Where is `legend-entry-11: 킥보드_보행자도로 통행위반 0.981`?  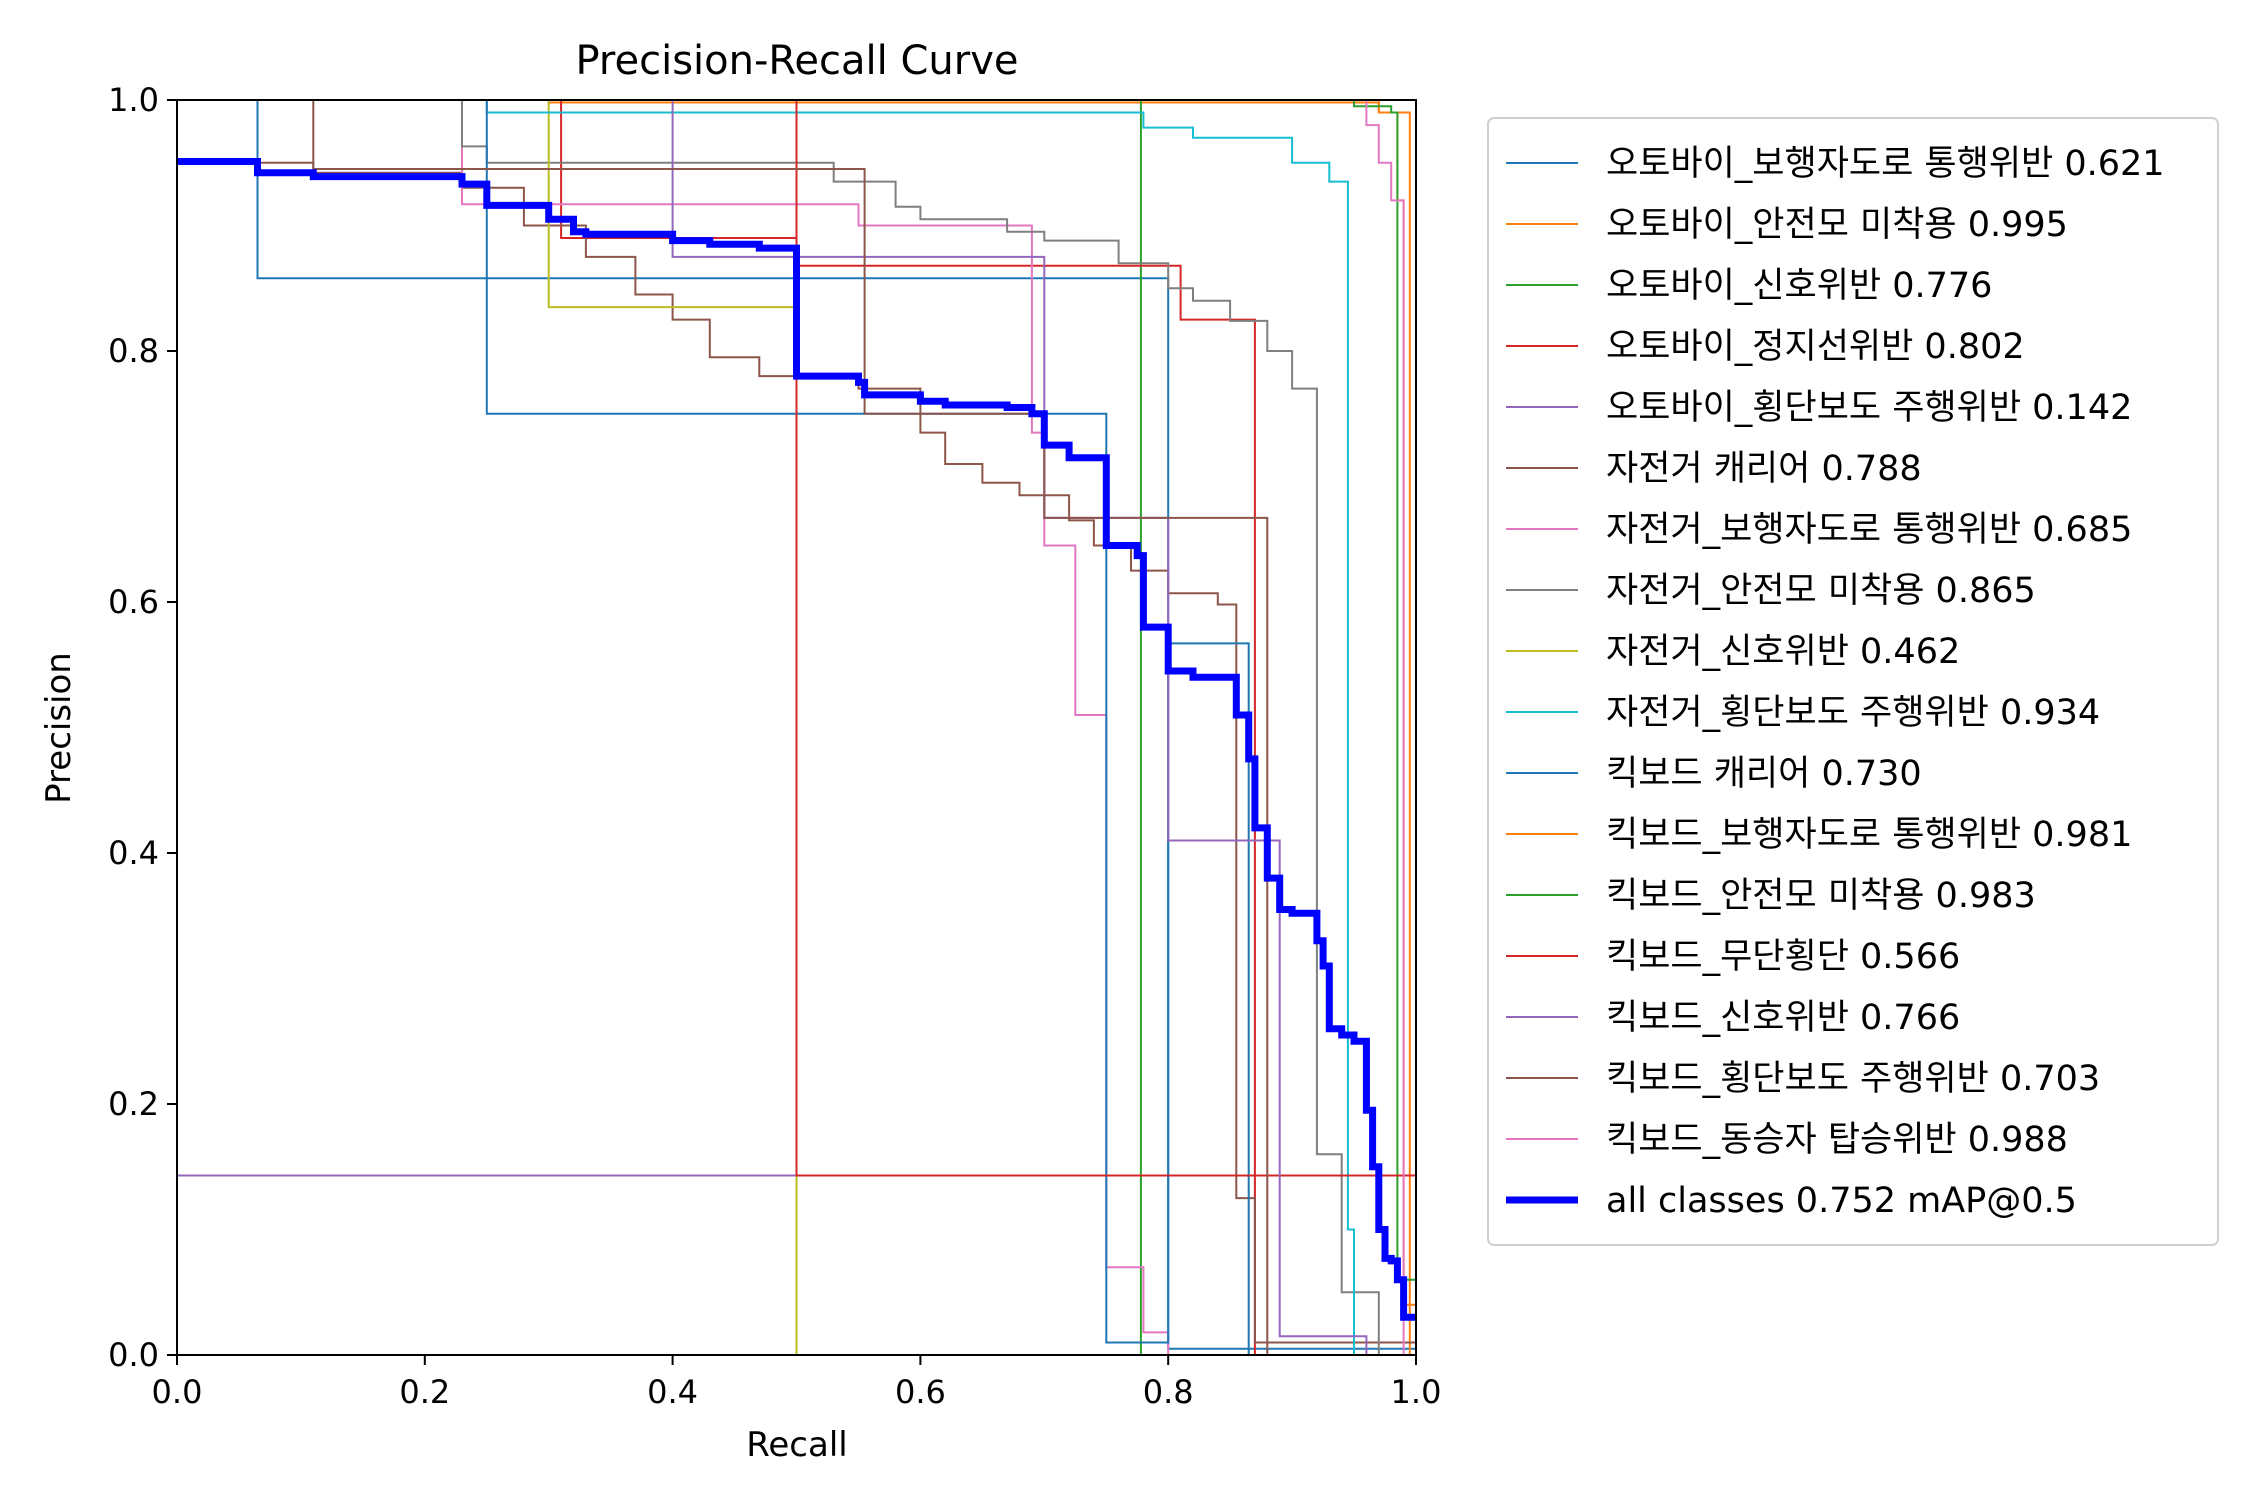
legend-entry-11: 킥보드_보행자도로 통행위반 0.981 is located at coordinates (1869, 835).